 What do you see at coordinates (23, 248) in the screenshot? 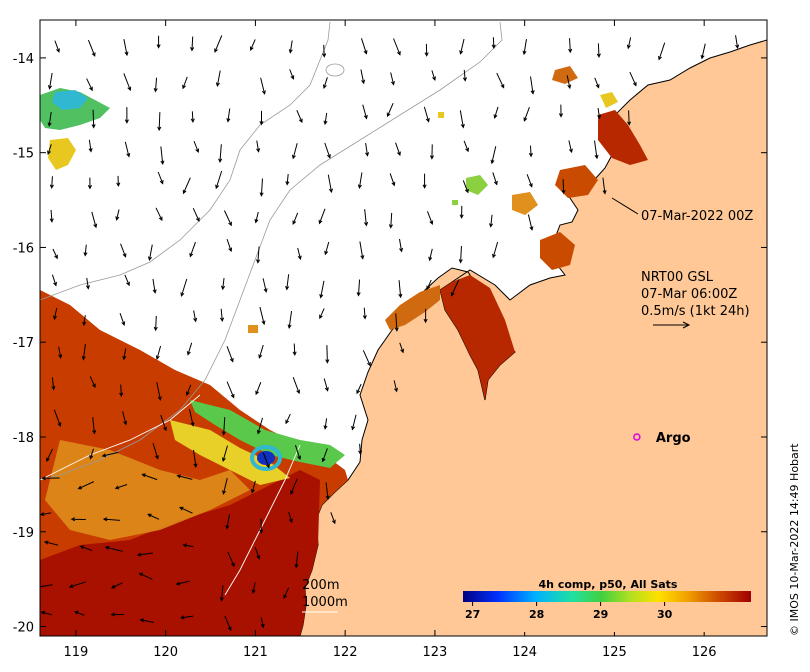
I see `y-tick-label: -16` at bounding box center [23, 248].